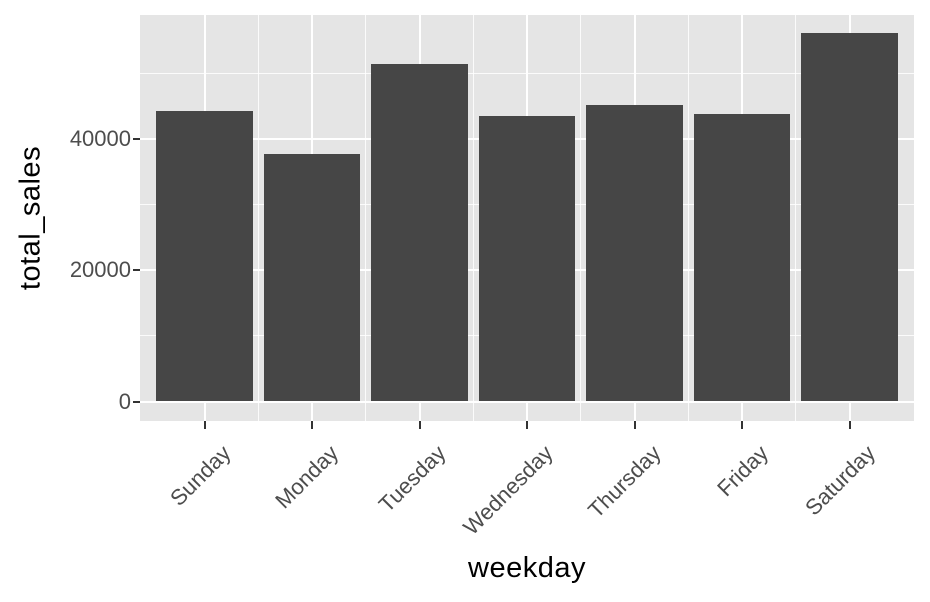 The image size is (930, 602). Describe the element at coordinates (412, 479) in the screenshot. I see `x-tick-label-tuesday: Tuesday` at that location.